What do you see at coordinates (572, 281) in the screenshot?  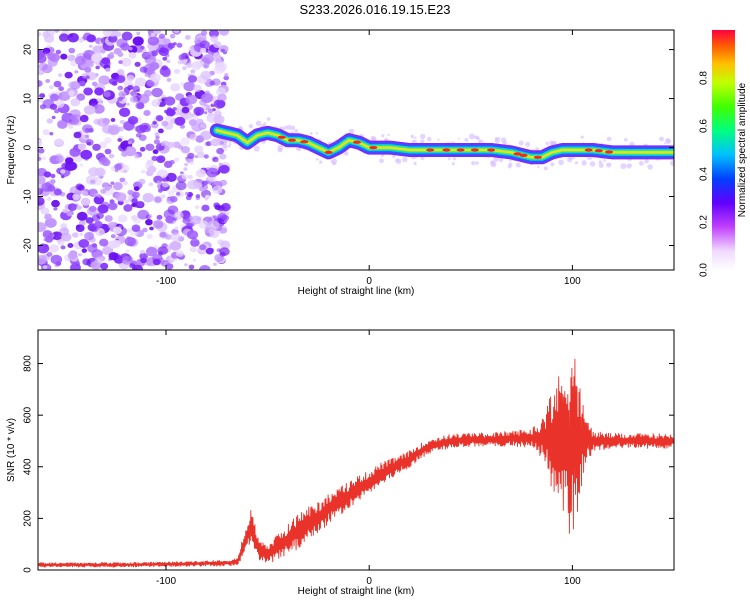 I see `top-x-tick-label: 100` at bounding box center [572, 281].